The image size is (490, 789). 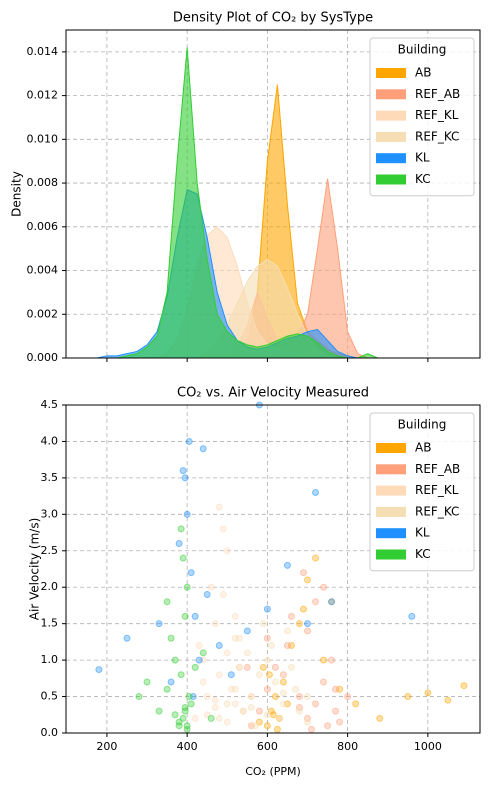 What do you see at coordinates (43, 313) in the screenshot?
I see `y-tick-label: 0.002` at bounding box center [43, 313].